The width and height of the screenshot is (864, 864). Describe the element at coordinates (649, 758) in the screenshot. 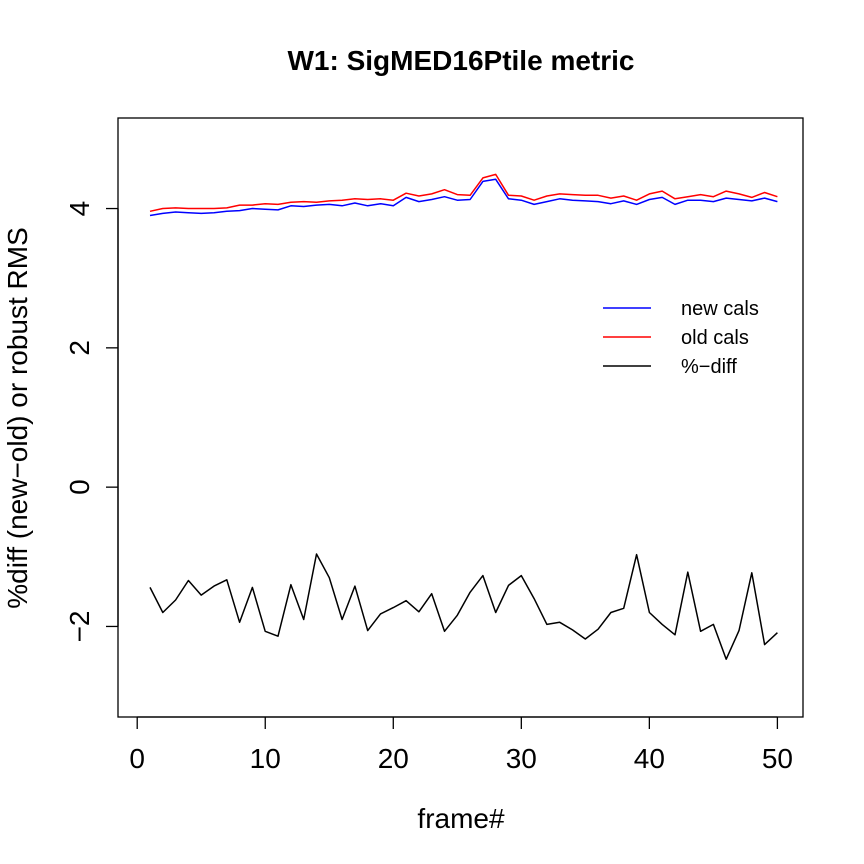

I see `x-tick-label: 40` at that location.